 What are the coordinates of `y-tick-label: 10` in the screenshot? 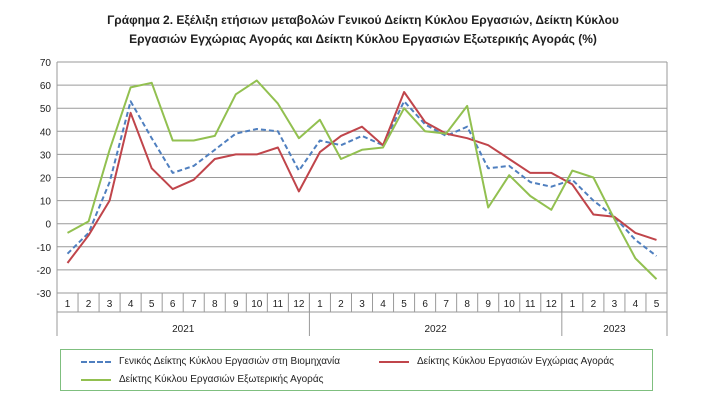 It's located at (46, 202).